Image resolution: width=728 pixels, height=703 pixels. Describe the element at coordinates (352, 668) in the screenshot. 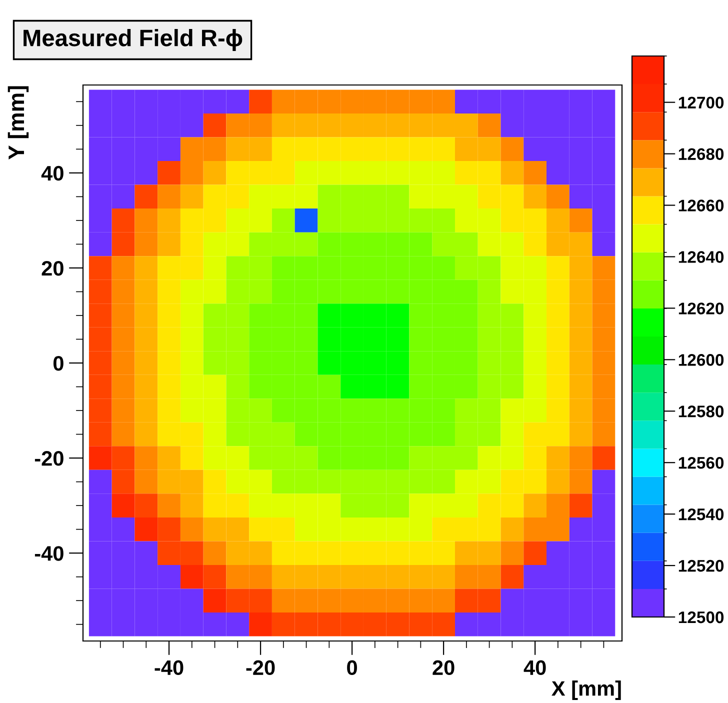

I see `x-tick-label: 0` at that location.